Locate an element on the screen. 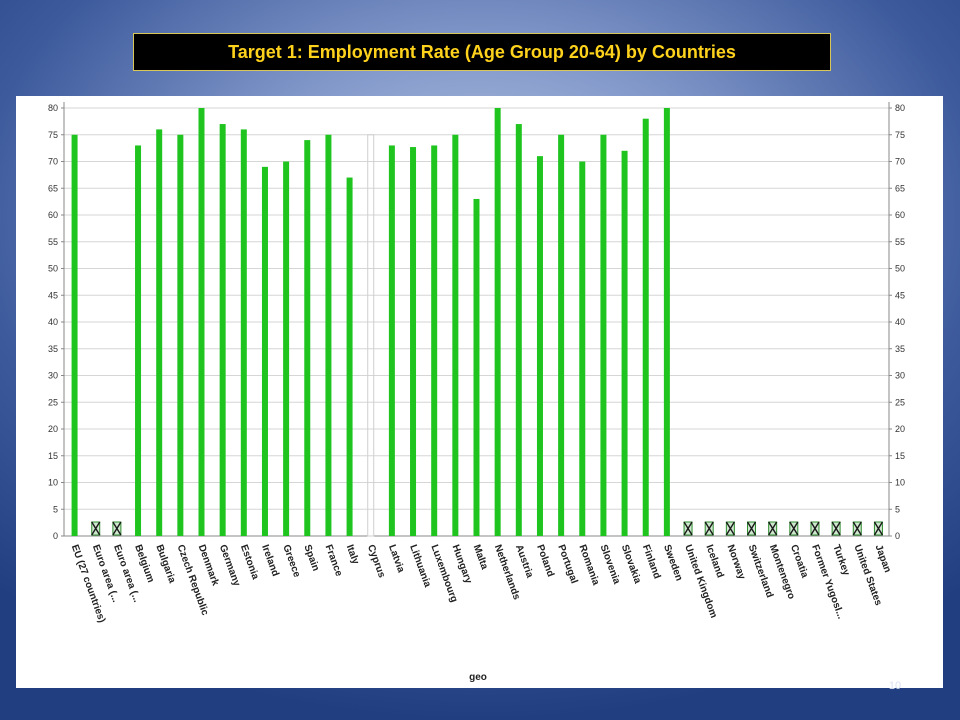 This screenshot has width=960, height=720. y-tick-label-right: 15 is located at coordinates (900, 456).